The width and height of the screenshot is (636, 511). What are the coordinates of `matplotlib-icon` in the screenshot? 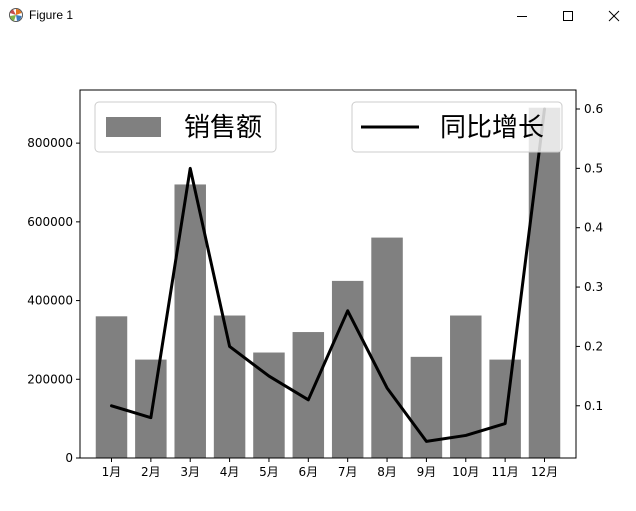 It's located at (16, 15).